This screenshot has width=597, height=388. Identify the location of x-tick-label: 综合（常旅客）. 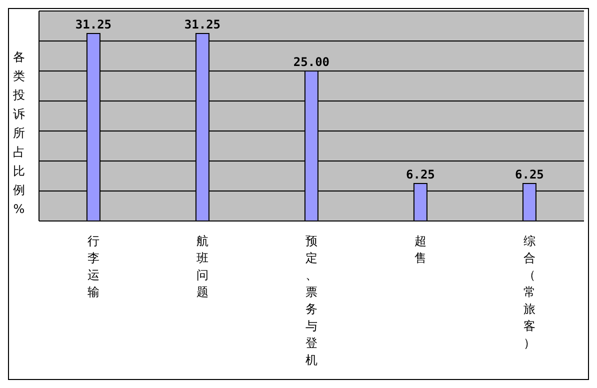
(530, 292).